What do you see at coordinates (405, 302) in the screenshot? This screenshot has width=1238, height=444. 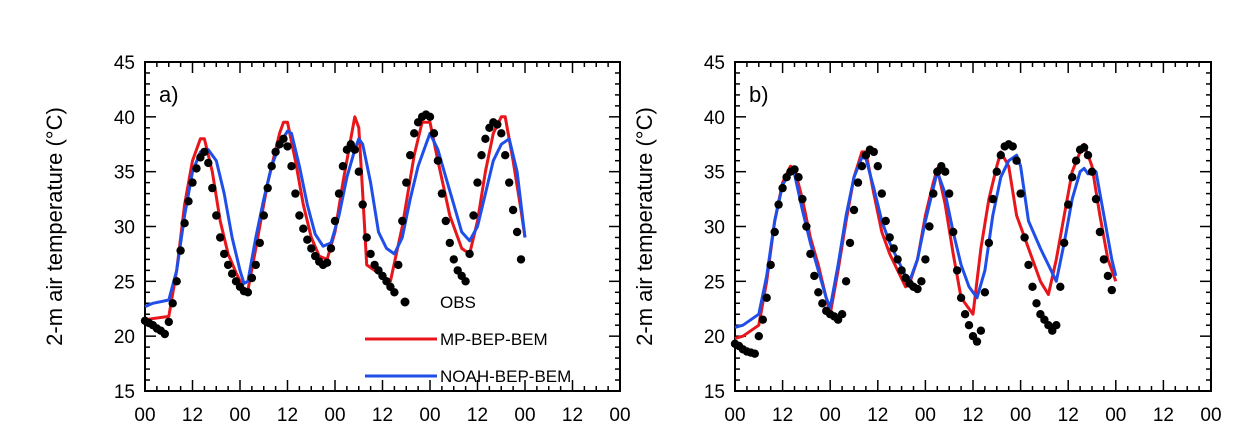 I see `legend-marker-obs` at bounding box center [405, 302].